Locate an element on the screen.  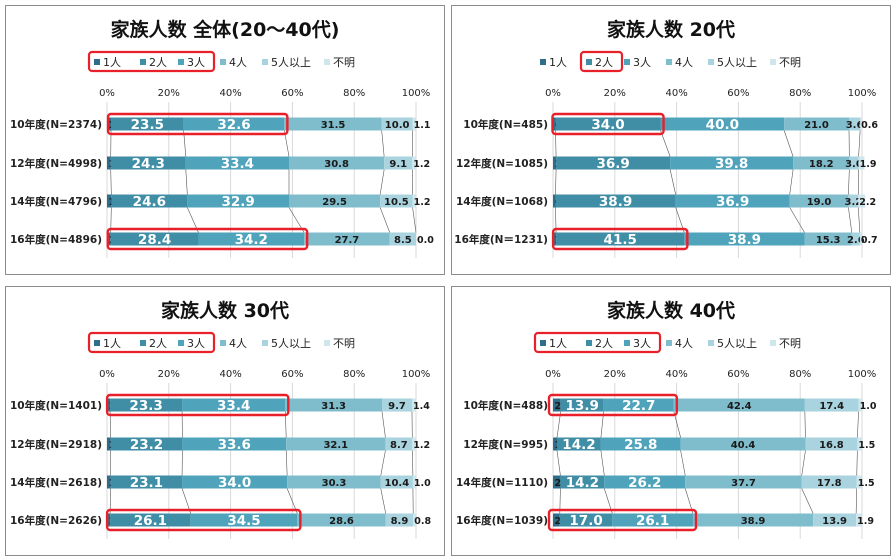
x-tick-label: 20% is located at coordinates (615, 374).